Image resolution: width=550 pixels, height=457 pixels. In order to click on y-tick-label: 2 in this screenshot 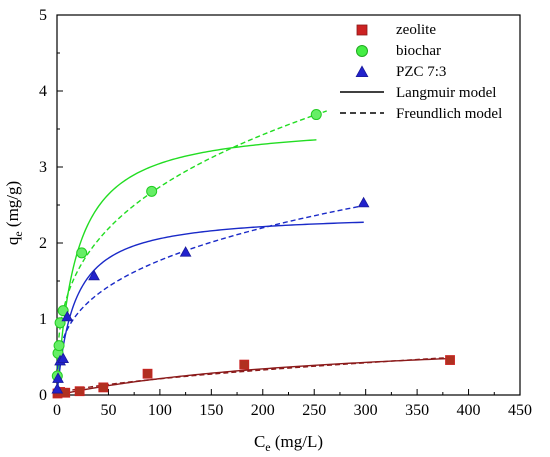, I will do `click(43, 243)`.